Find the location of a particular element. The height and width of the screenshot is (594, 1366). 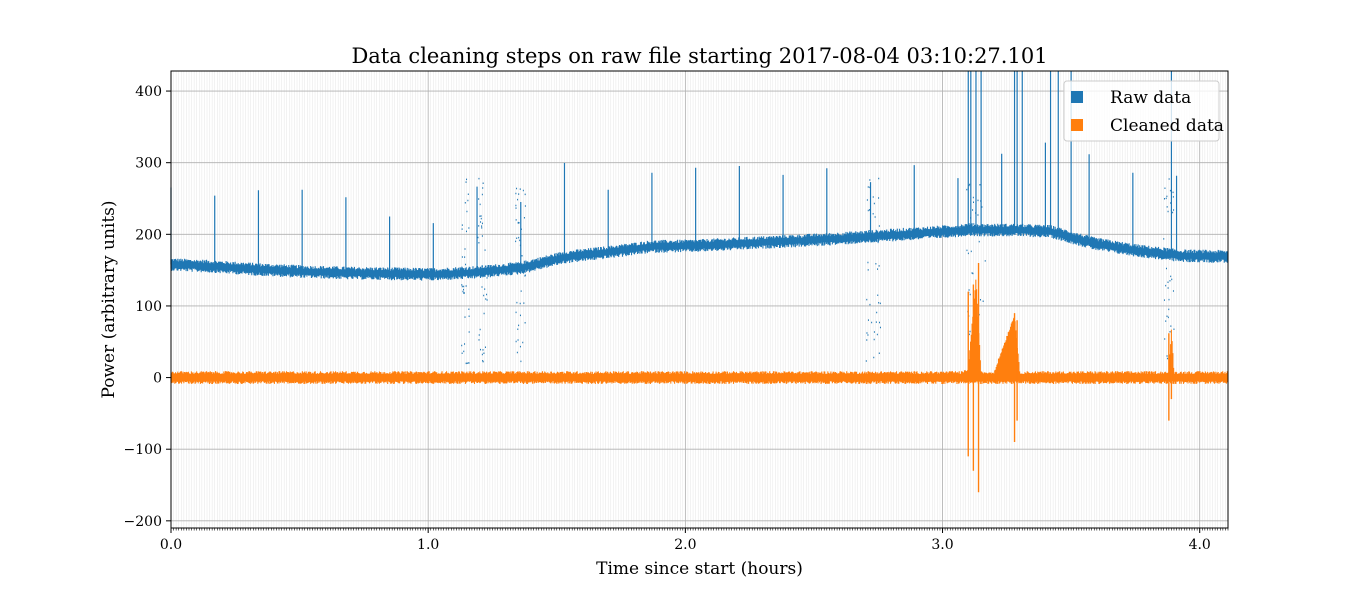

cleaned-data-spikes is located at coordinates (1070, 378).